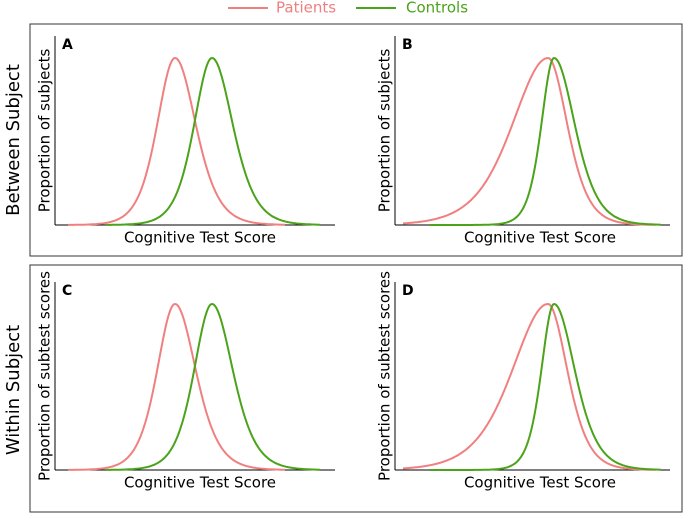  I want to click on legend-label: Controls, so click(437, 8).